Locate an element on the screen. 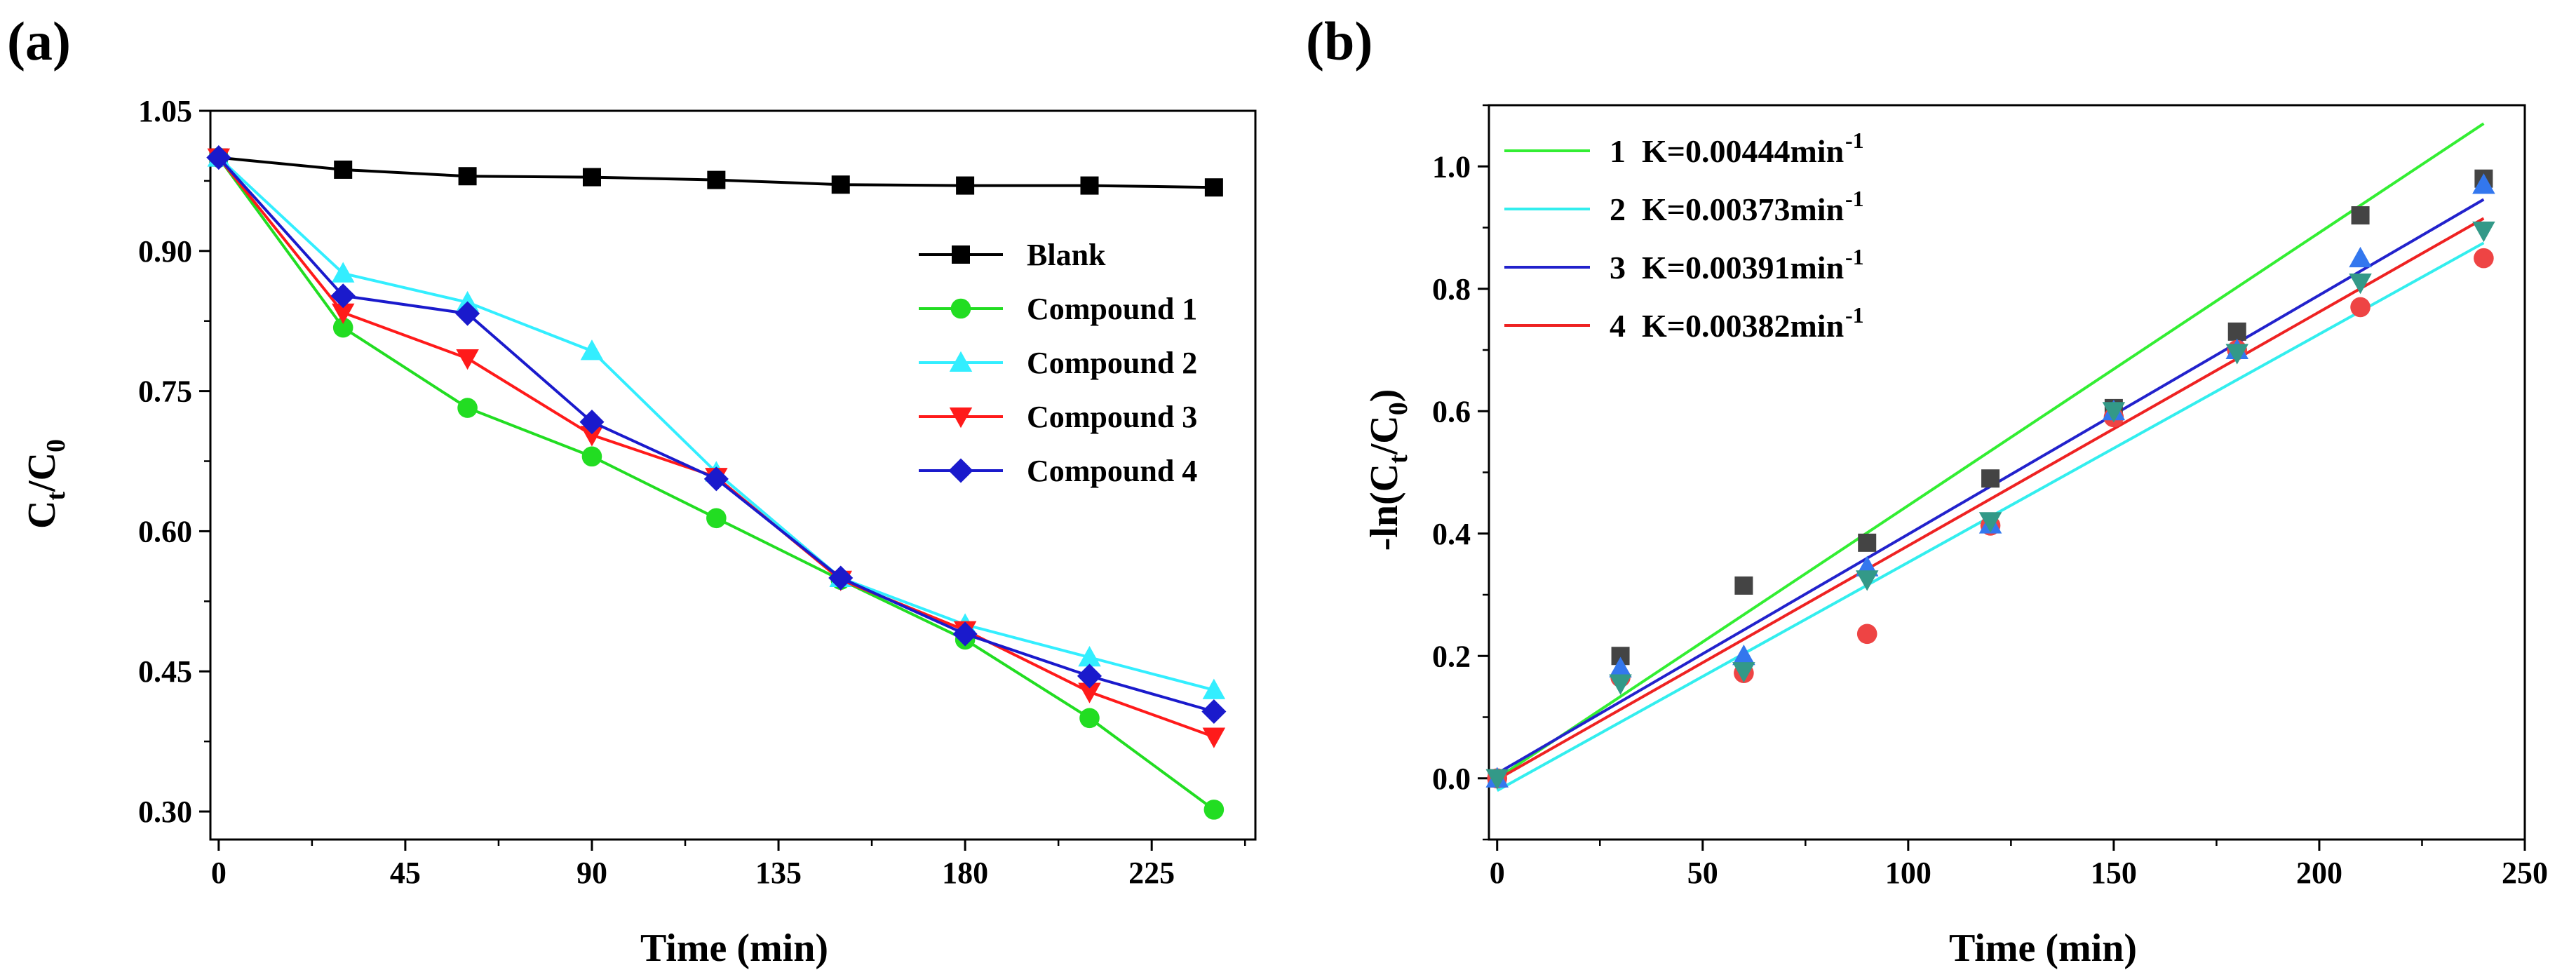  panel-a-y-tick-label: 0.30 is located at coordinates (165, 812).